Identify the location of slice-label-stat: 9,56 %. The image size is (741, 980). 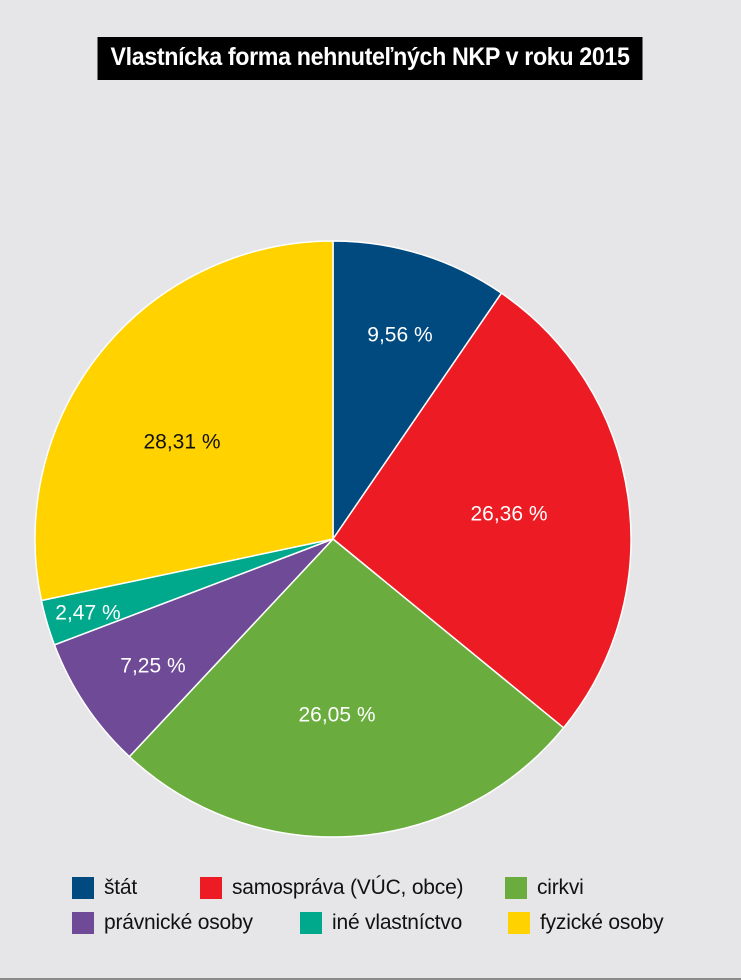
(399, 335).